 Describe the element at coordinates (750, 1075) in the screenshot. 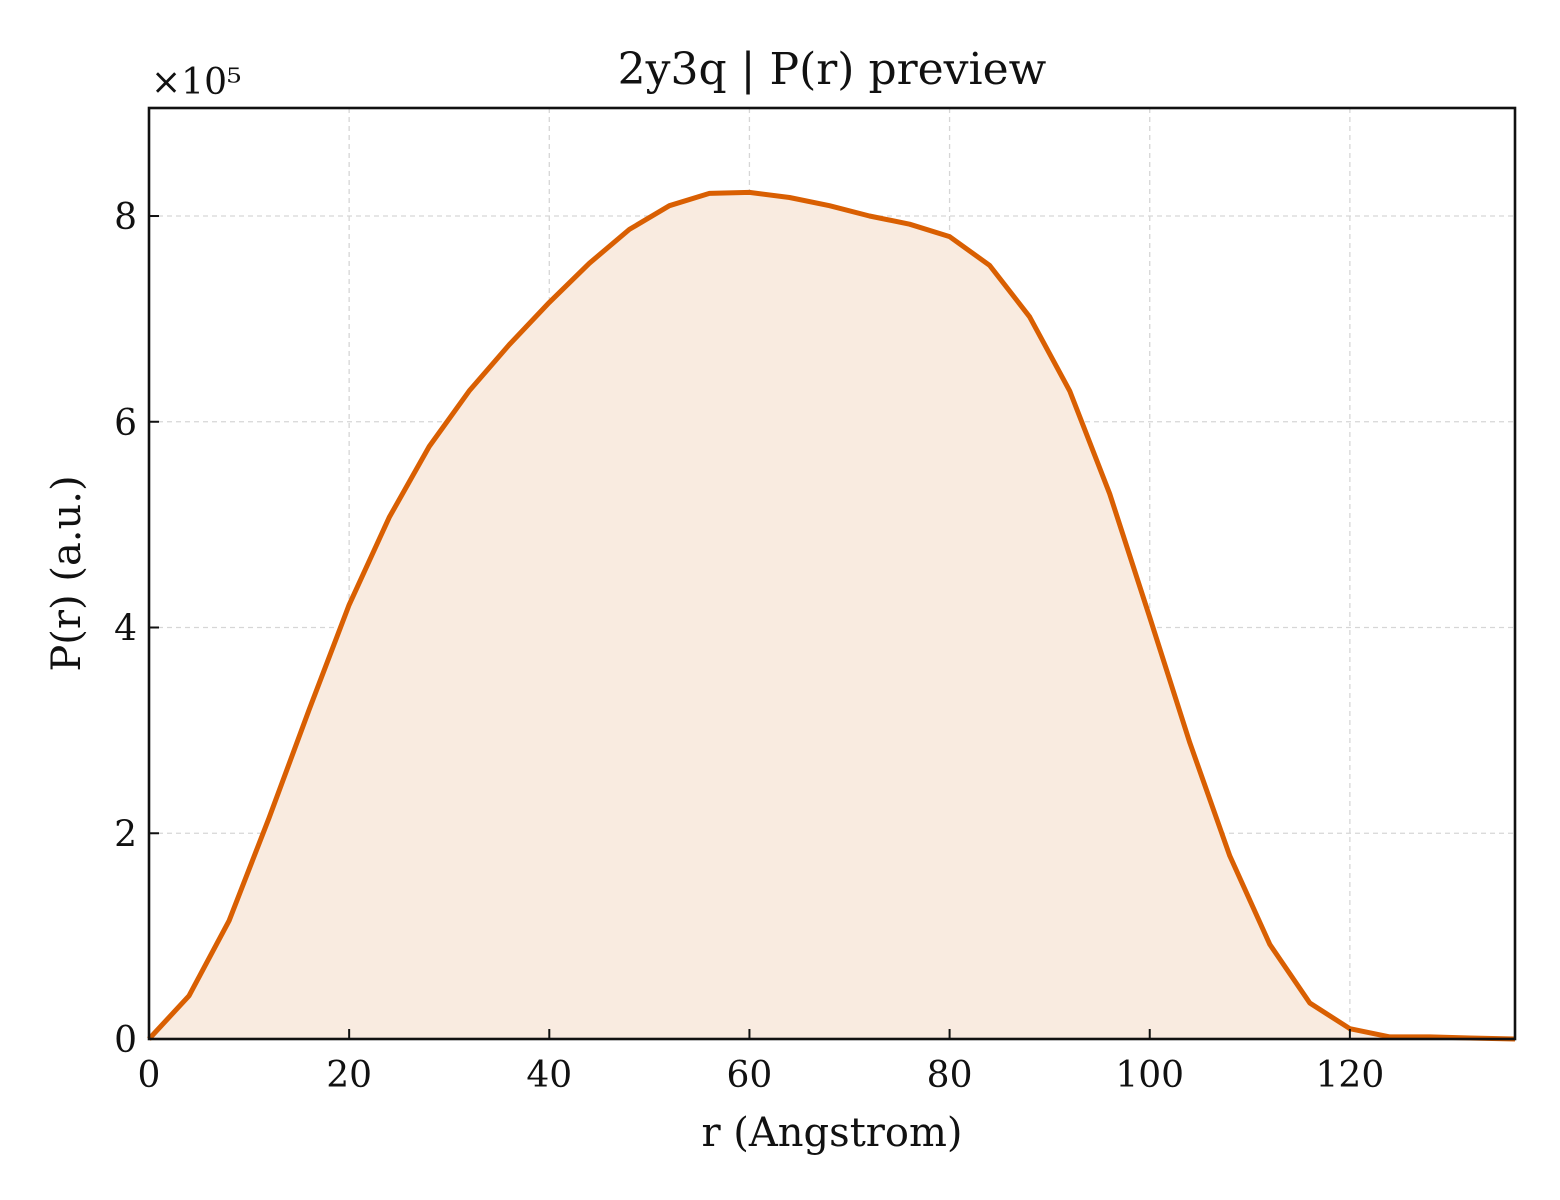

I see `x-tick-label: 60` at that location.